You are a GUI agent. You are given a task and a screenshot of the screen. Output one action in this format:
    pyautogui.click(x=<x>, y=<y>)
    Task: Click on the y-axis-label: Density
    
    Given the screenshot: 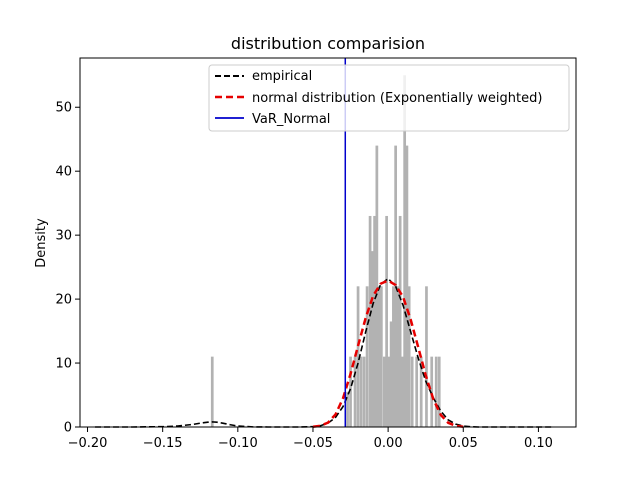 What is the action you would take?
    pyautogui.click(x=41, y=243)
    